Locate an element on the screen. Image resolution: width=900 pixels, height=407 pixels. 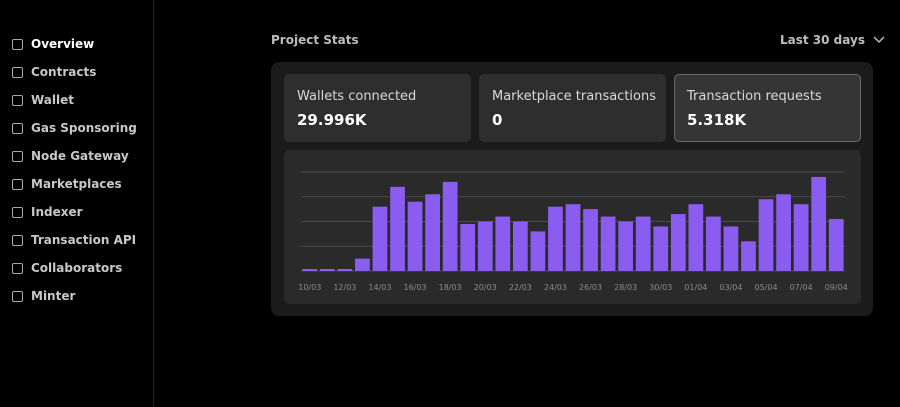
nav-label: Contracts is located at coordinates (64, 72).